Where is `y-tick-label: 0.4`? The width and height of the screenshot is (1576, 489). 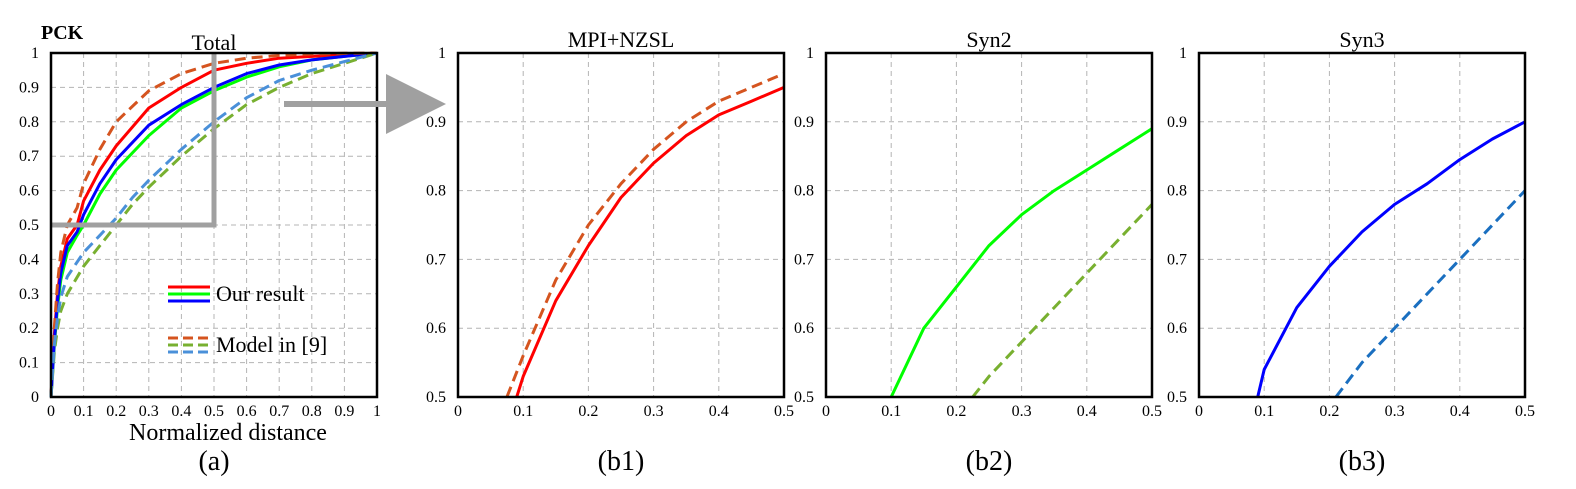
y-tick-label: 0.4 is located at coordinates (29, 259).